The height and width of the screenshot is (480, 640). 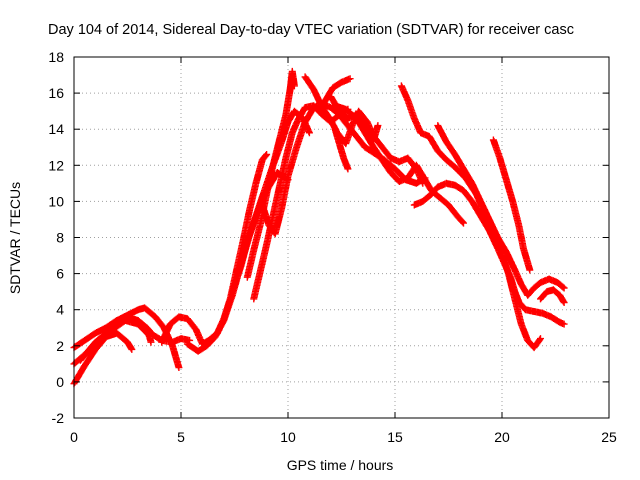 I want to click on series-sat-r, so click(x=501, y=210).